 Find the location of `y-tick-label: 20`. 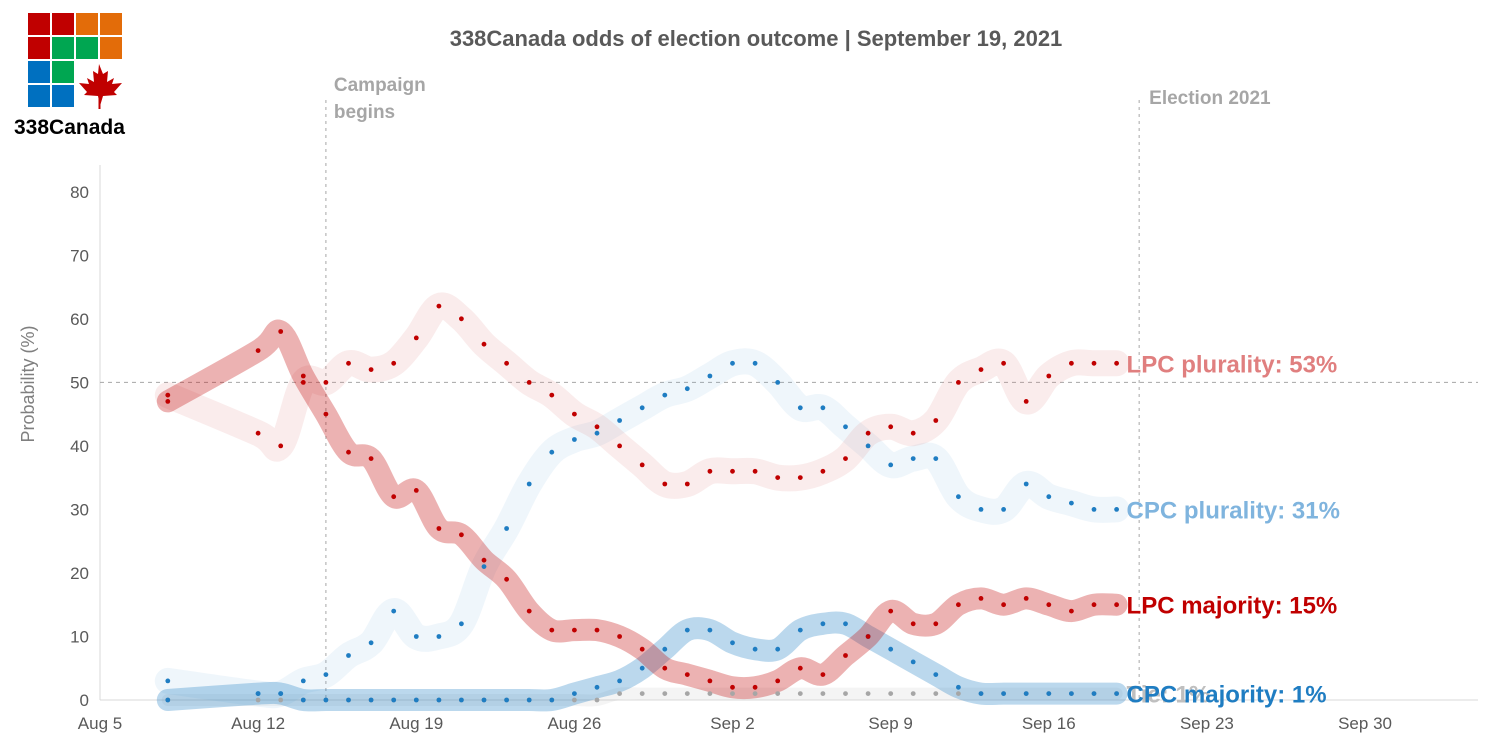

y-tick-label: 20 is located at coordinates (79, 573).